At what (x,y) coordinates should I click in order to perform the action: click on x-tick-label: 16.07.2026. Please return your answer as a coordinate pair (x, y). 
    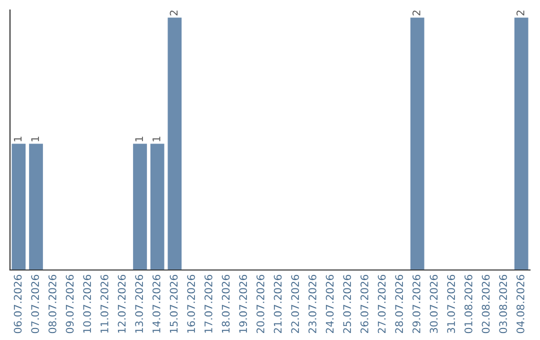
    Looking at the image, I should click on (191, 303).